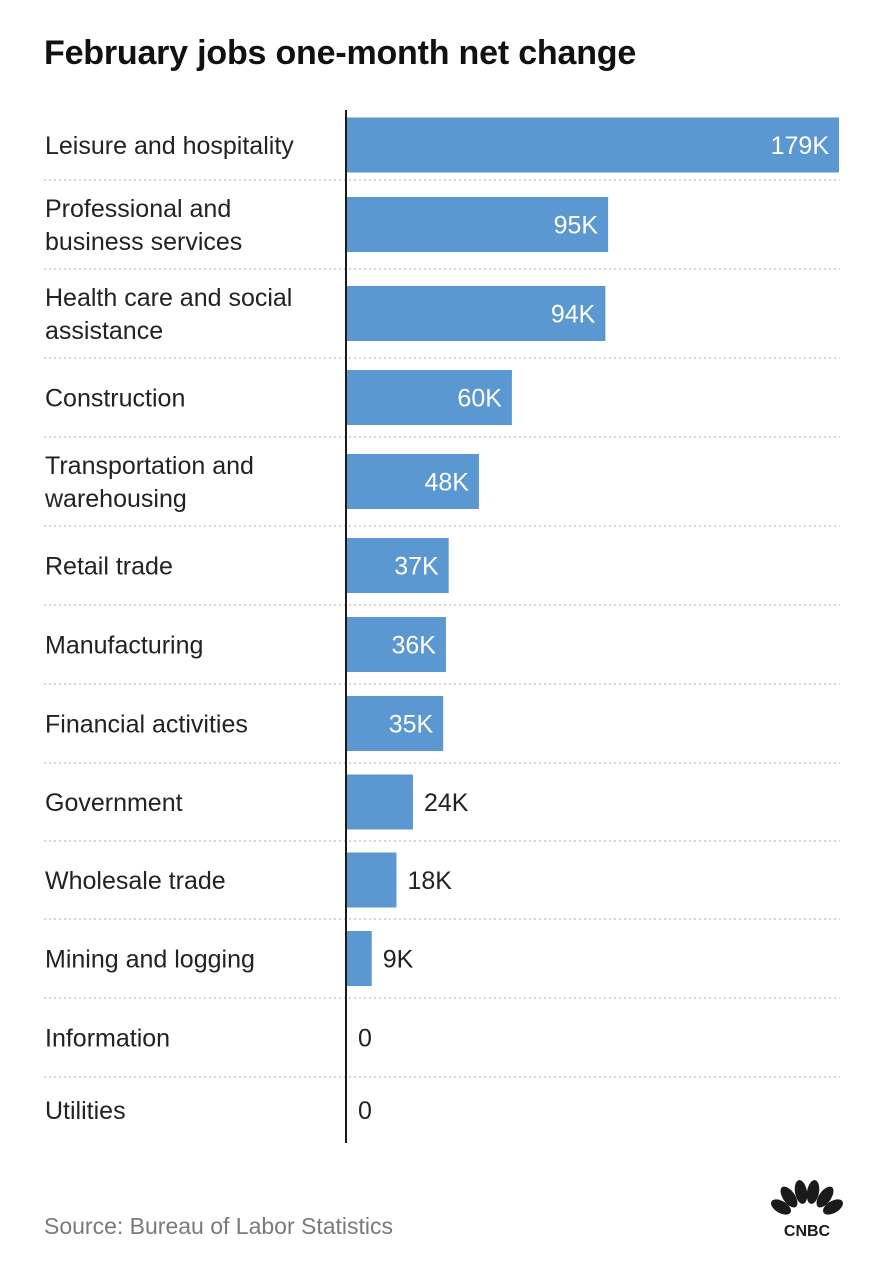 The image size is (885, 1280). Describe the element at coordinates (115, 399) in the screenshot. I see `category-label: Construction` at that location.